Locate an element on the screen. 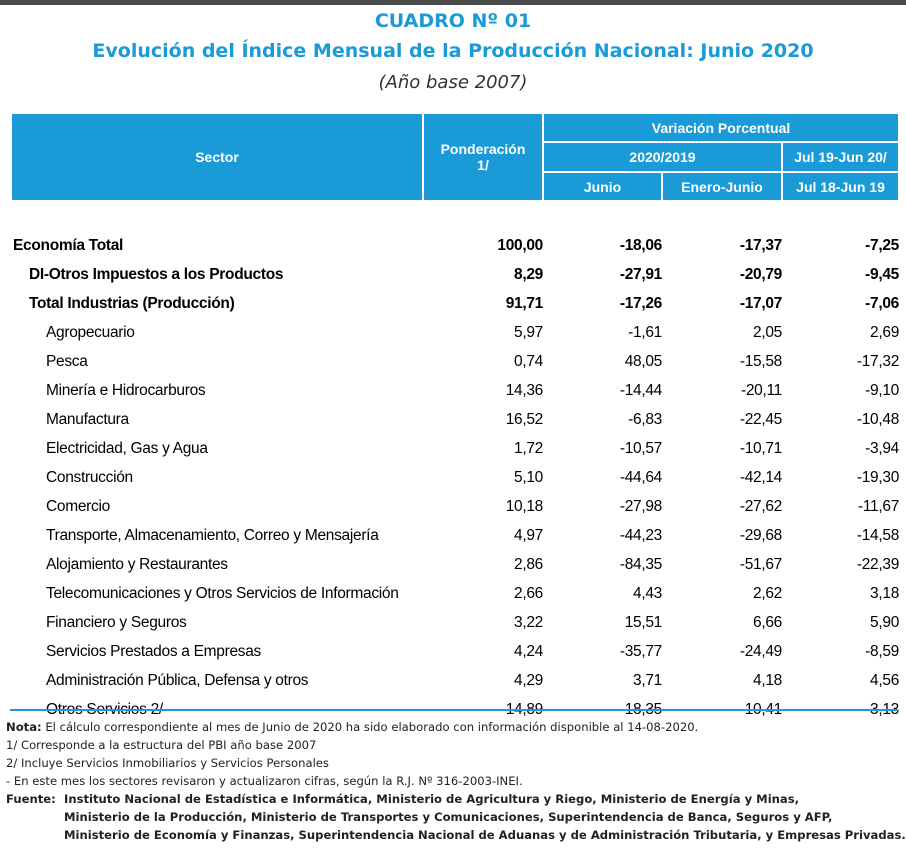 This screenshot has height=854, width=906. junio-cell: -1,61 is located at coordinates (645, 332).